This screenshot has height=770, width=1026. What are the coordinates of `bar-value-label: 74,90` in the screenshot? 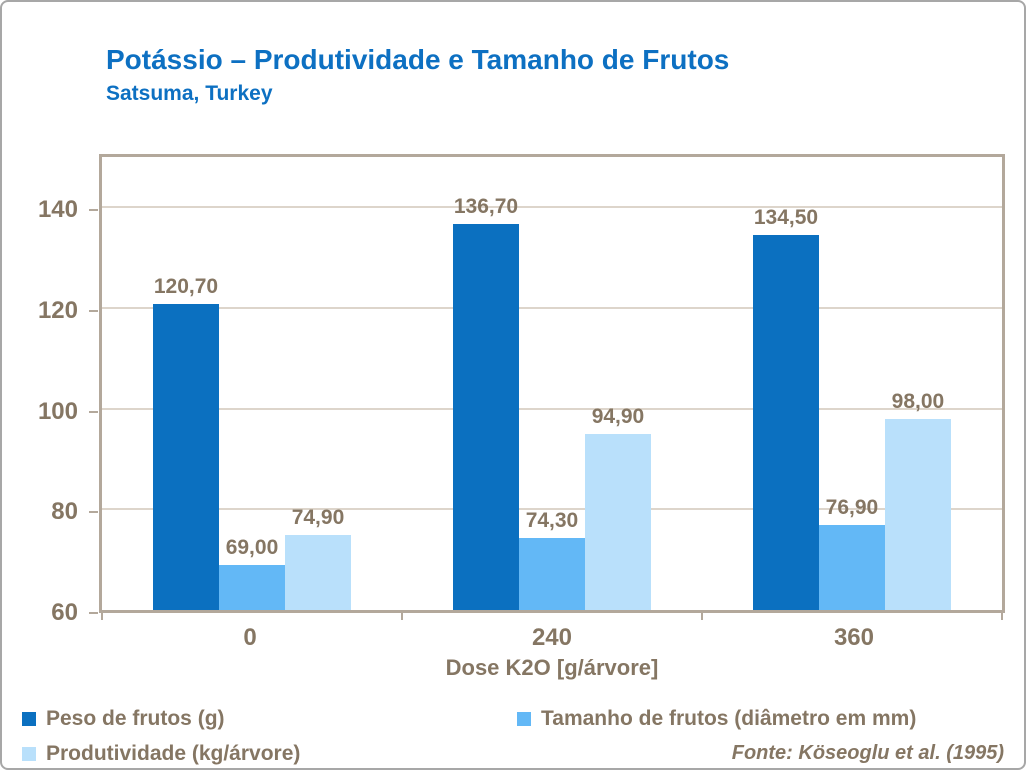 It's located at (318, 518).